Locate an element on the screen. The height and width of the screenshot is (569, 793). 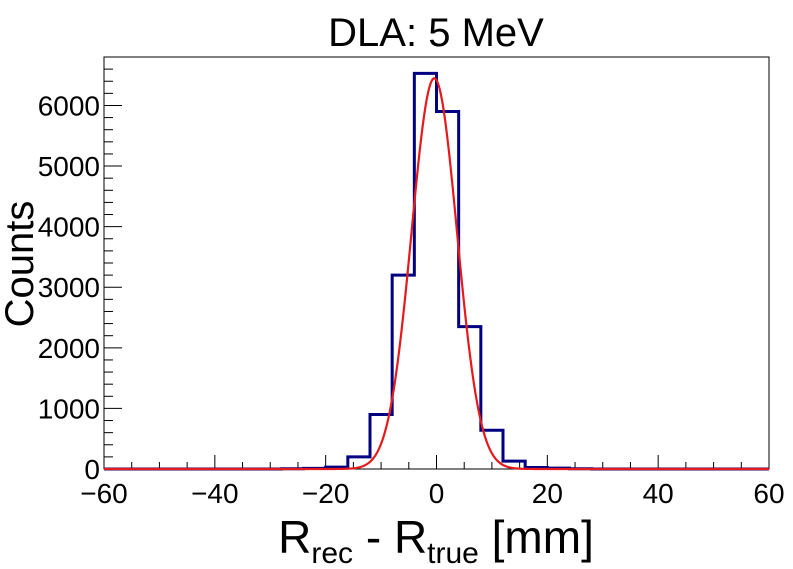
y-tick-label: 6000 is located at coordinates (69, 105).